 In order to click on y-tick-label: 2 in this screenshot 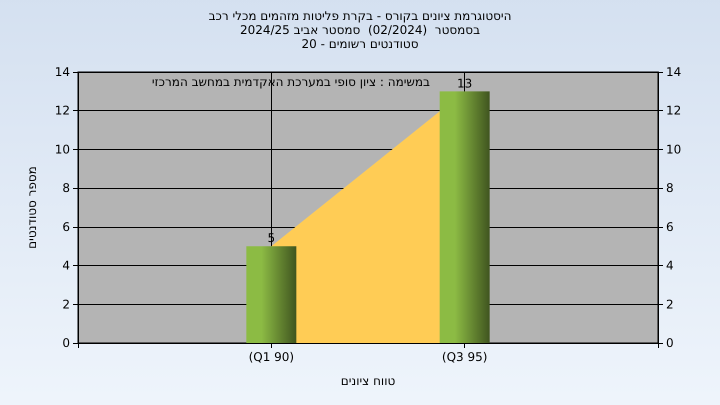, I will do `click(66, 304)`.